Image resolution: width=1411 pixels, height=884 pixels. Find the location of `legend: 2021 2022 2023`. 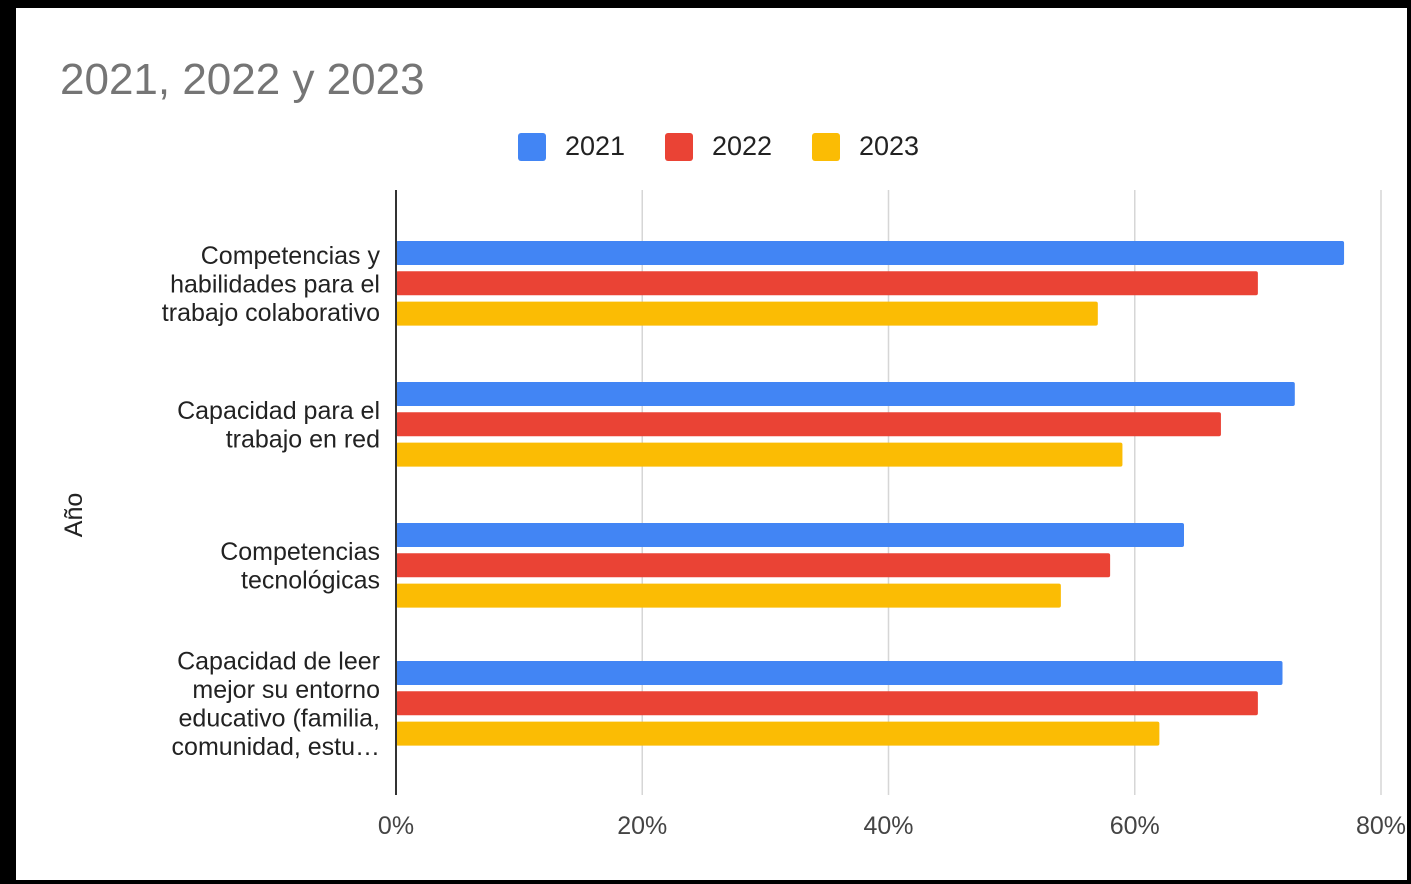

legend: 2021 2022 2023 is located at coordinates (718, 146).